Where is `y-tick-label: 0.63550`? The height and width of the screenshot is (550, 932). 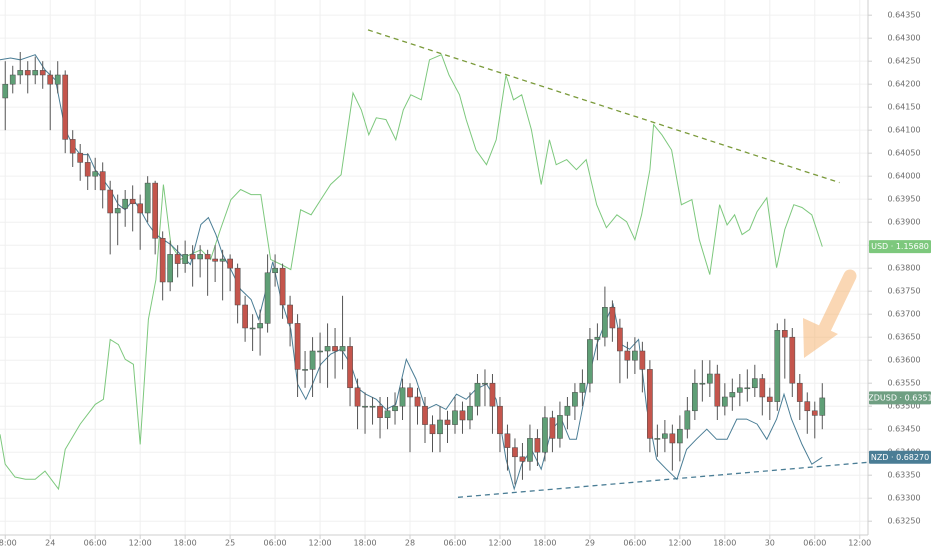
y-tick-label: 0.63550 is located at coordinates (903, 383).